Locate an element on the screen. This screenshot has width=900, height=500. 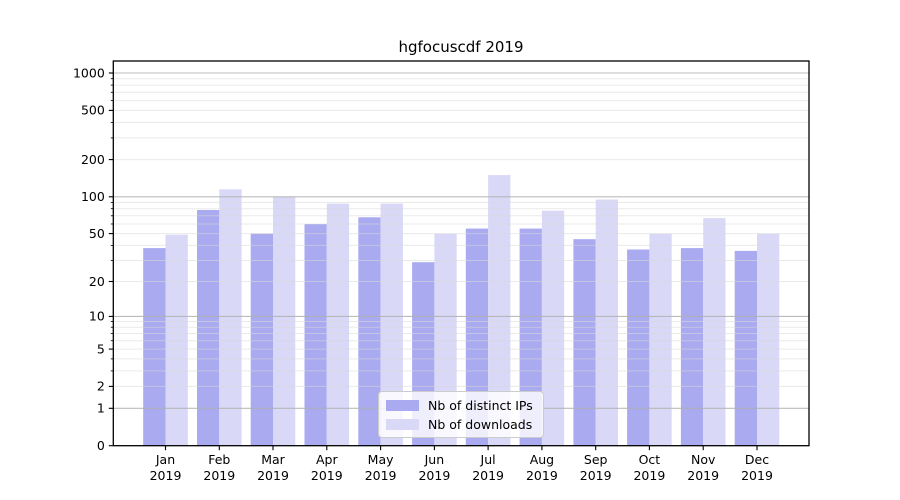
bar-downloads-jul-2019 is located at coordinates (499, 310).